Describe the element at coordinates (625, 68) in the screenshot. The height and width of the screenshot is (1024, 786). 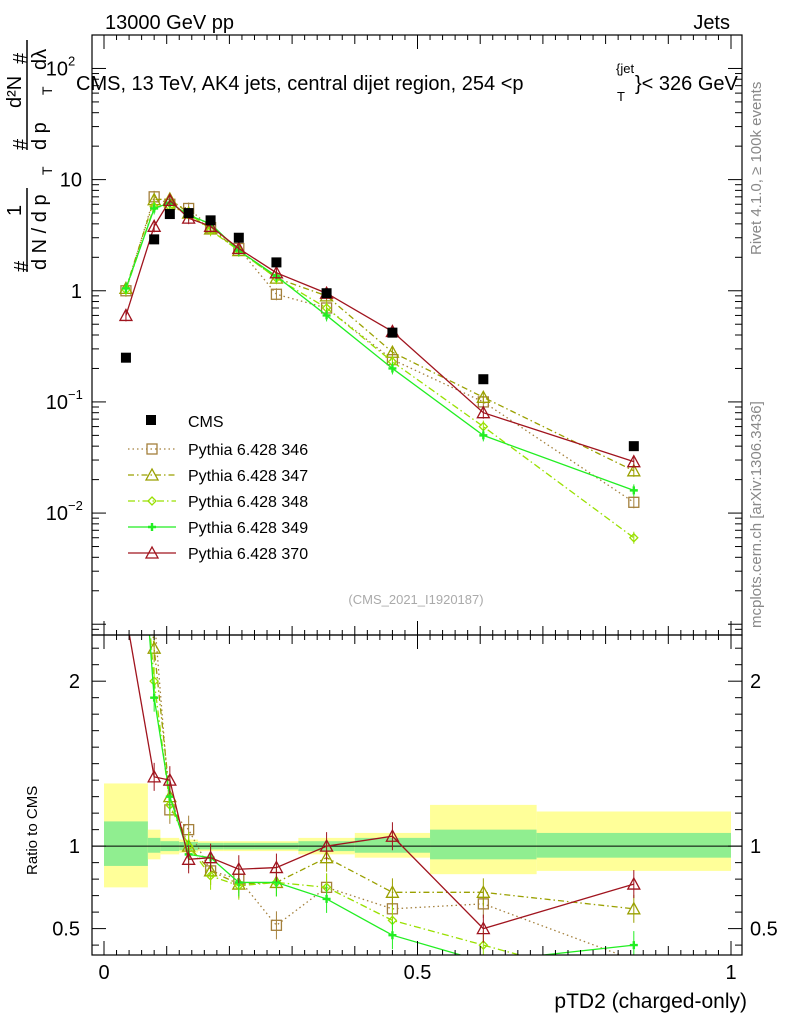
I see `title-sup: {jet` at that location.